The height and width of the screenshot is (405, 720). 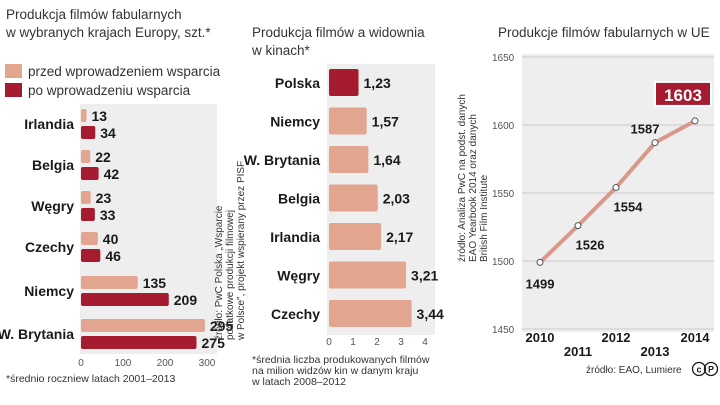 What do you see at coordinates (108, 32) in the screenshot?
I see `chart1-title-line2: w wybranych krajach Europy, szt.*` at bounding box center [108, 32].